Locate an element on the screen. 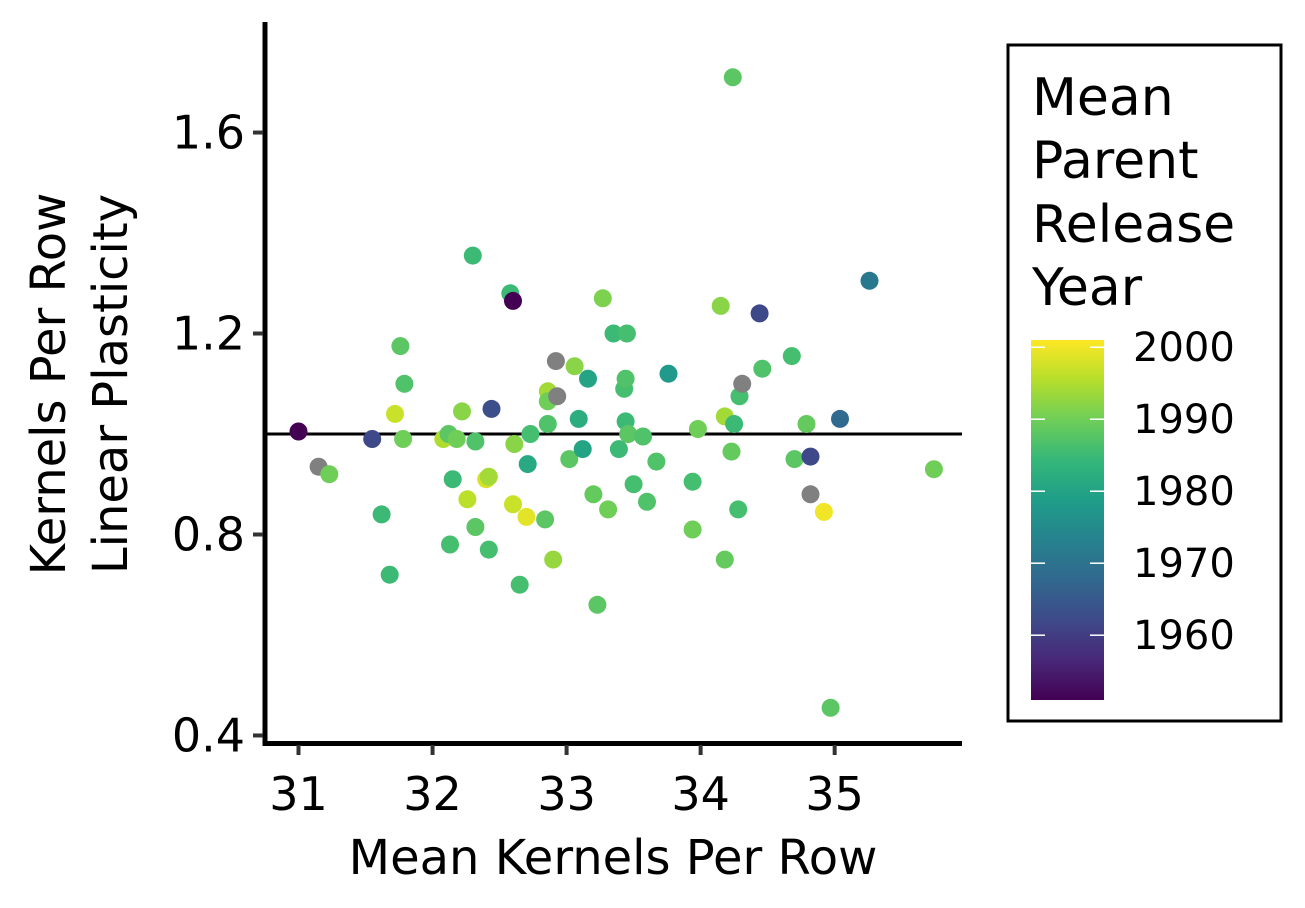 This screenshot has width=1305, height=908. legend-label-1960: 1960 is located at coordinates (1184, 636).